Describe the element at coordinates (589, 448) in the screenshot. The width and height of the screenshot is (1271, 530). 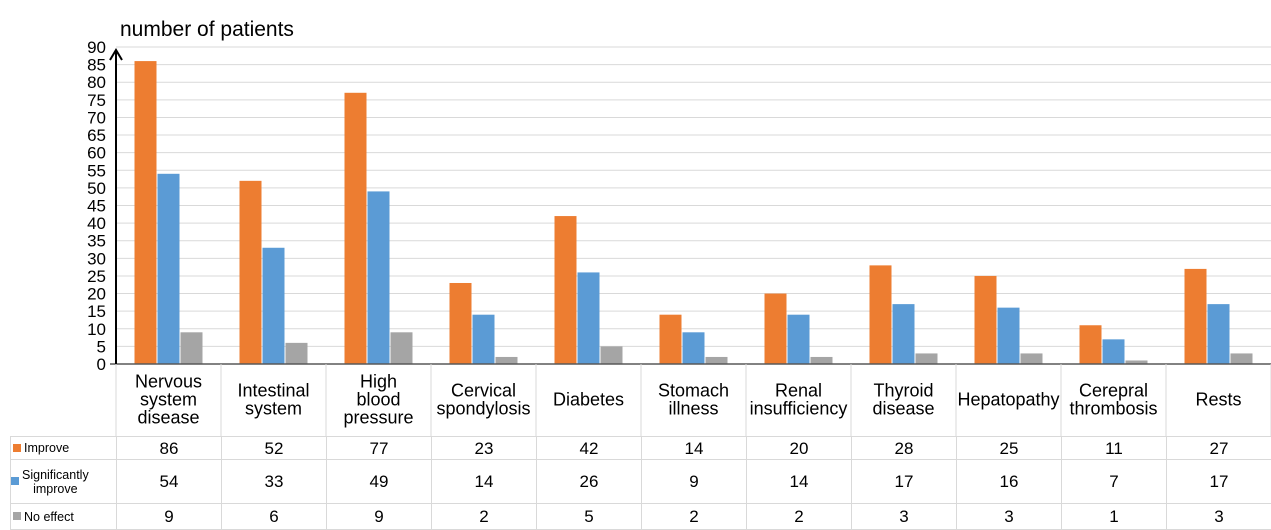
I see `data-label: 42` at that location.